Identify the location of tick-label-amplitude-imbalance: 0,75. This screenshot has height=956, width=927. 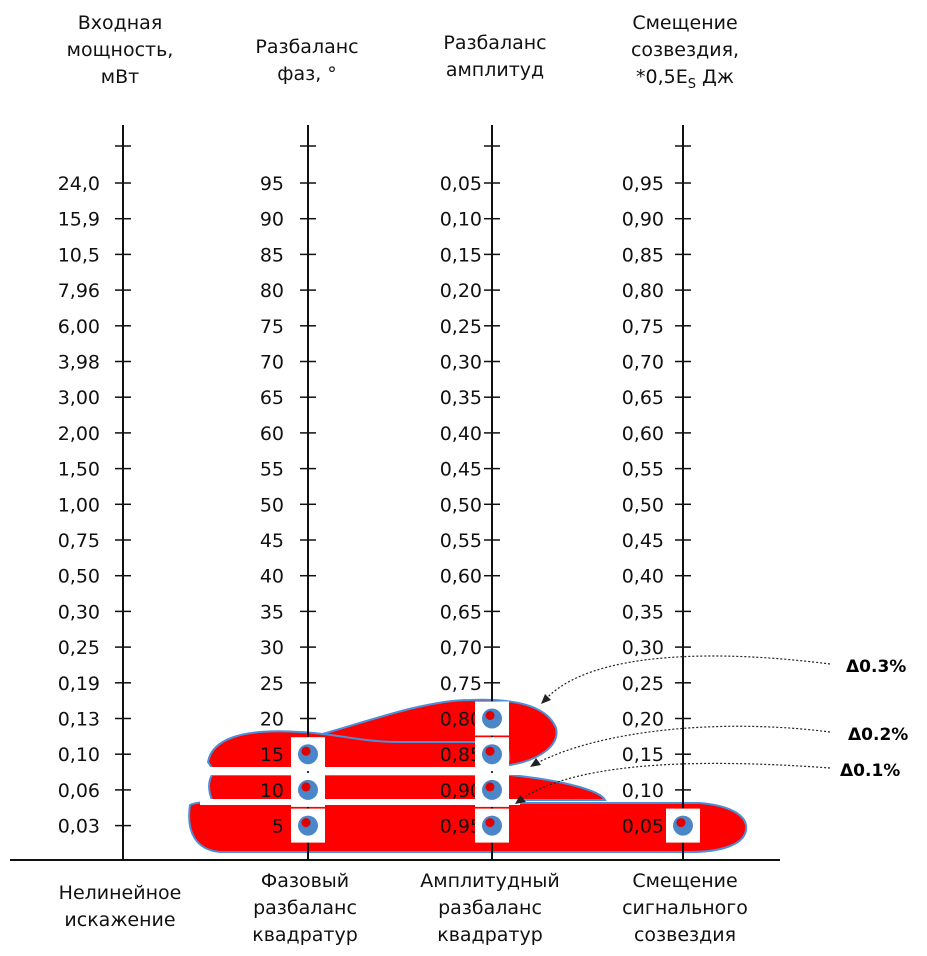
(461, 684).